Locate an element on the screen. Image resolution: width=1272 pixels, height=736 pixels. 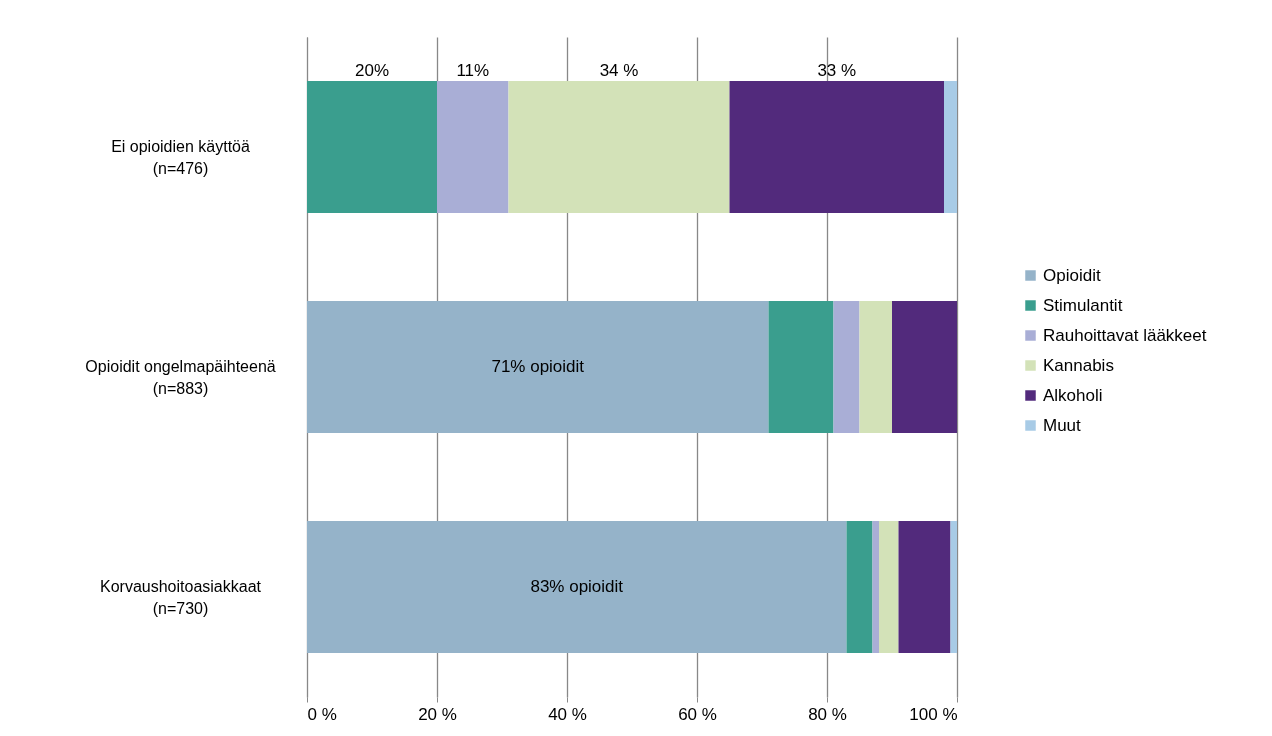
x-tick-label: 60 % is located at coordinates (697, 714).